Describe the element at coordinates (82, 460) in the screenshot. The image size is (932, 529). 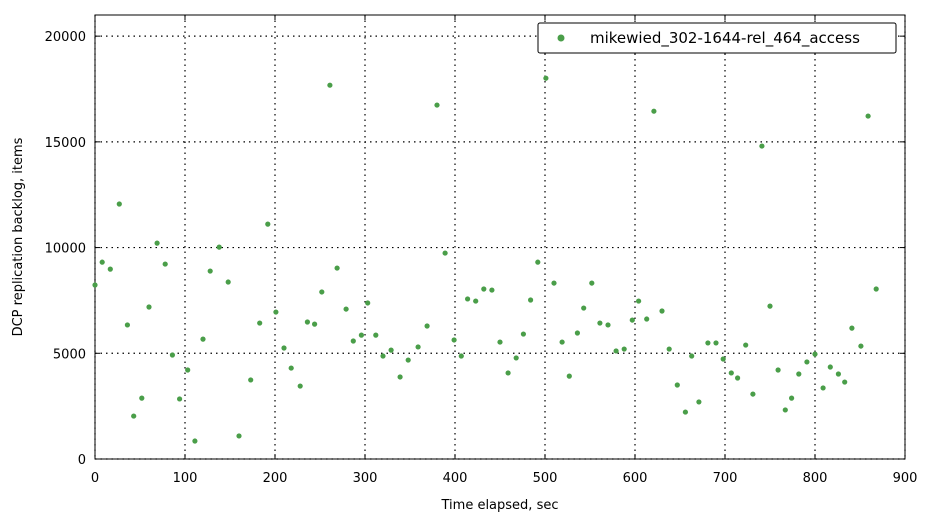
I see `y-tick-label: 0` at that location.